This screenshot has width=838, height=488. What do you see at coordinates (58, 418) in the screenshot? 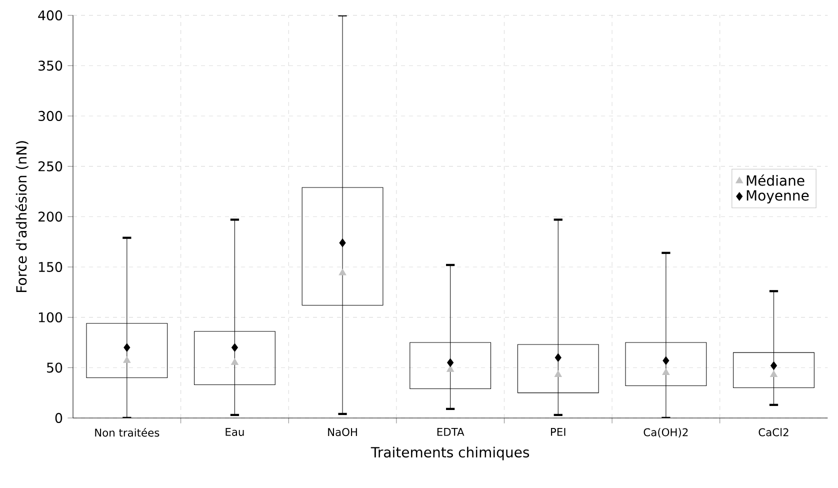
I see `y-tick-label: 0` at bounding box center [58, 418].